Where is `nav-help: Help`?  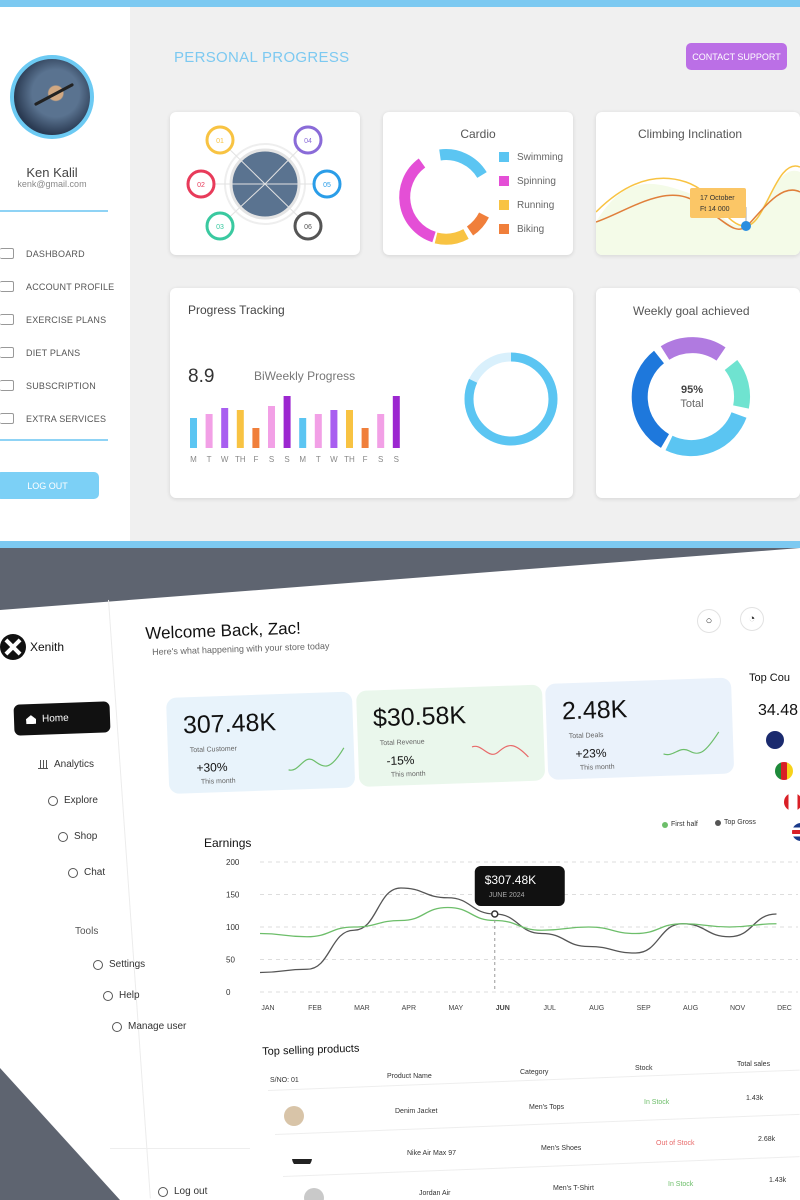 nav-help: Help is located at coordinates (121, 995).